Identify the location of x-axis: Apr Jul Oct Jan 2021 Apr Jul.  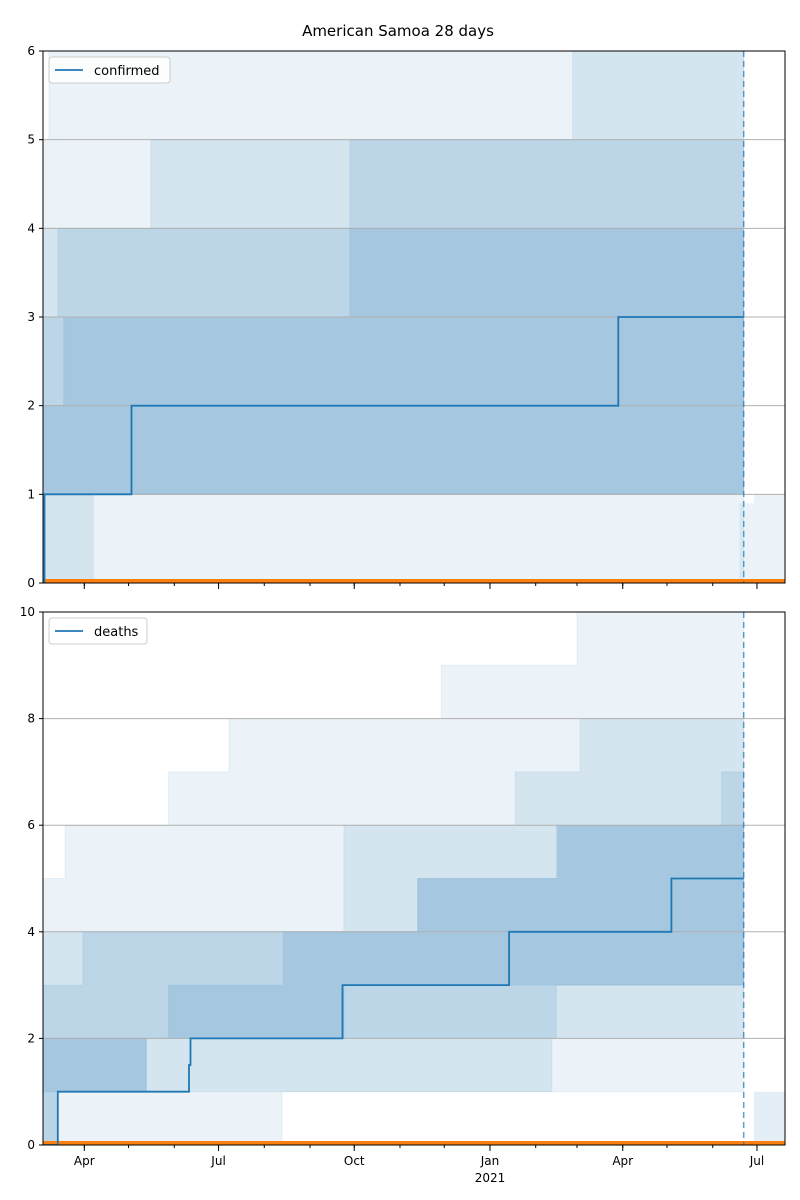
(419, 1169).